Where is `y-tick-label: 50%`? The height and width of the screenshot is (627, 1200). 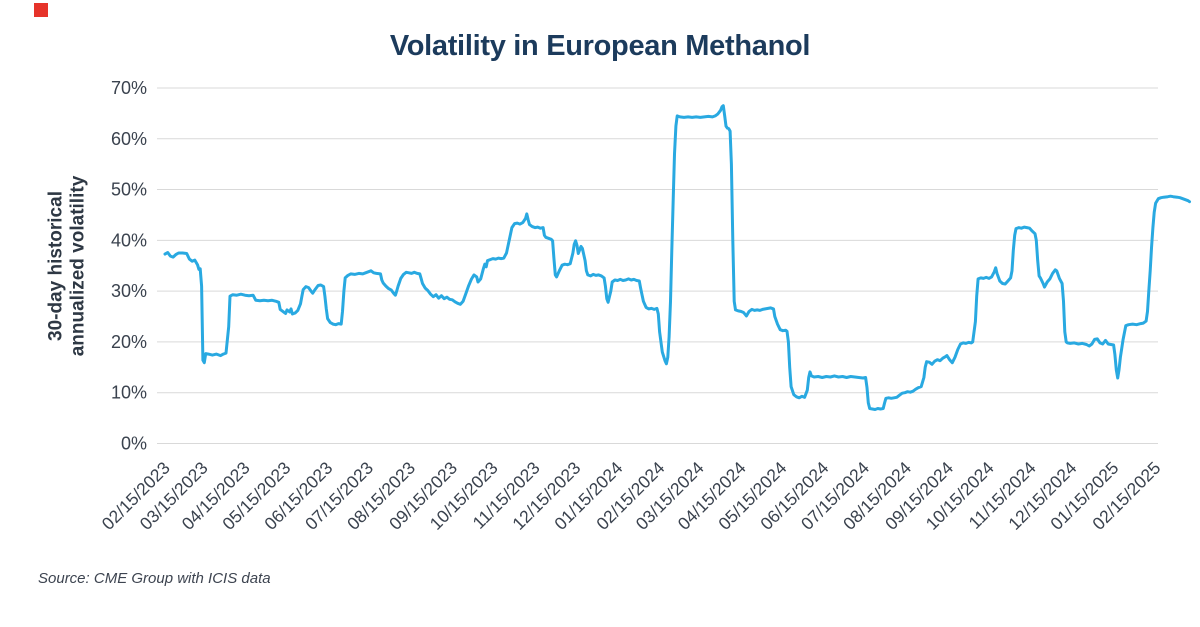
y-tick-label: 50% is located at coordinates (129, 190).